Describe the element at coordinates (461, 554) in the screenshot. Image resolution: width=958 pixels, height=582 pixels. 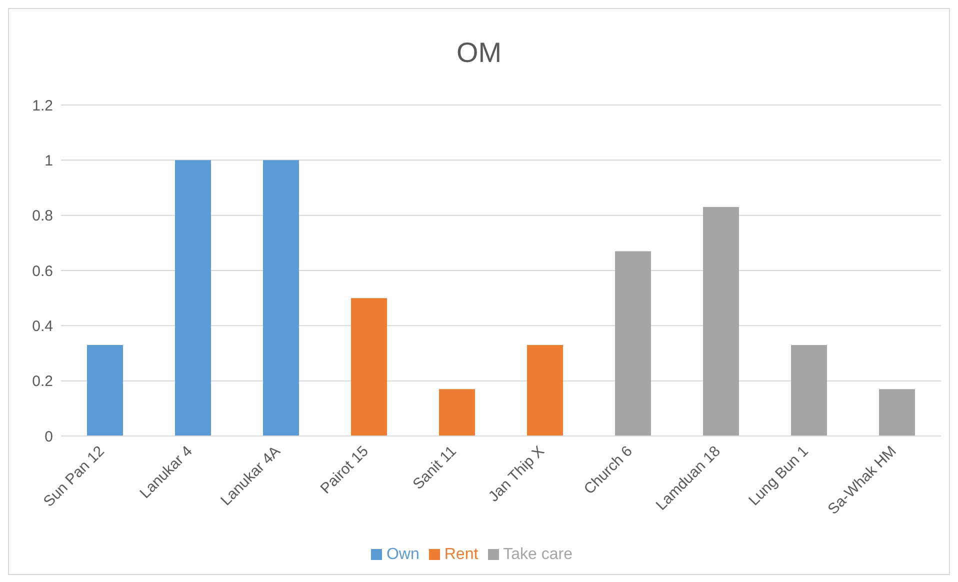
I see `legend-label: Rent` at that location.